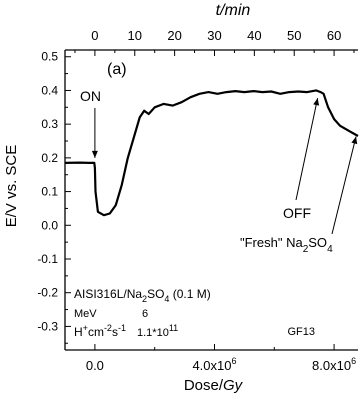 This screenshot has width=363, height=401. What do you see at coordinates (47, 326) in the screenshot?
I see `y-tick-label: -0.3` at bounding box center [47, 326].